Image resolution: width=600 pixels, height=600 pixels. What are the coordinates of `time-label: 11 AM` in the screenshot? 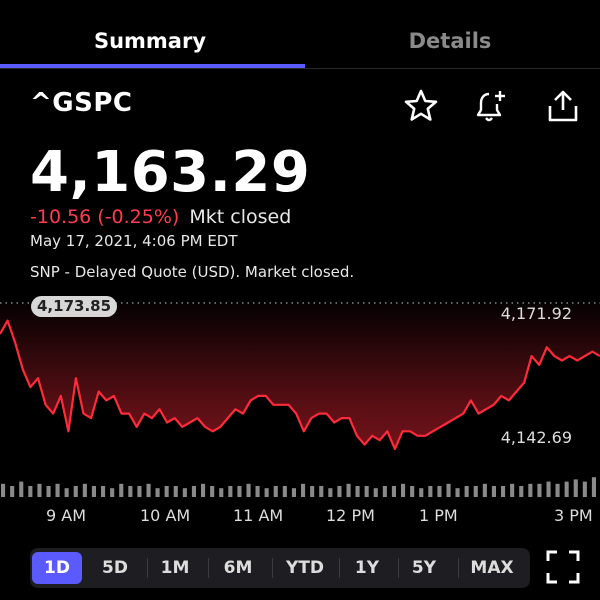 It's located at (258, 515).